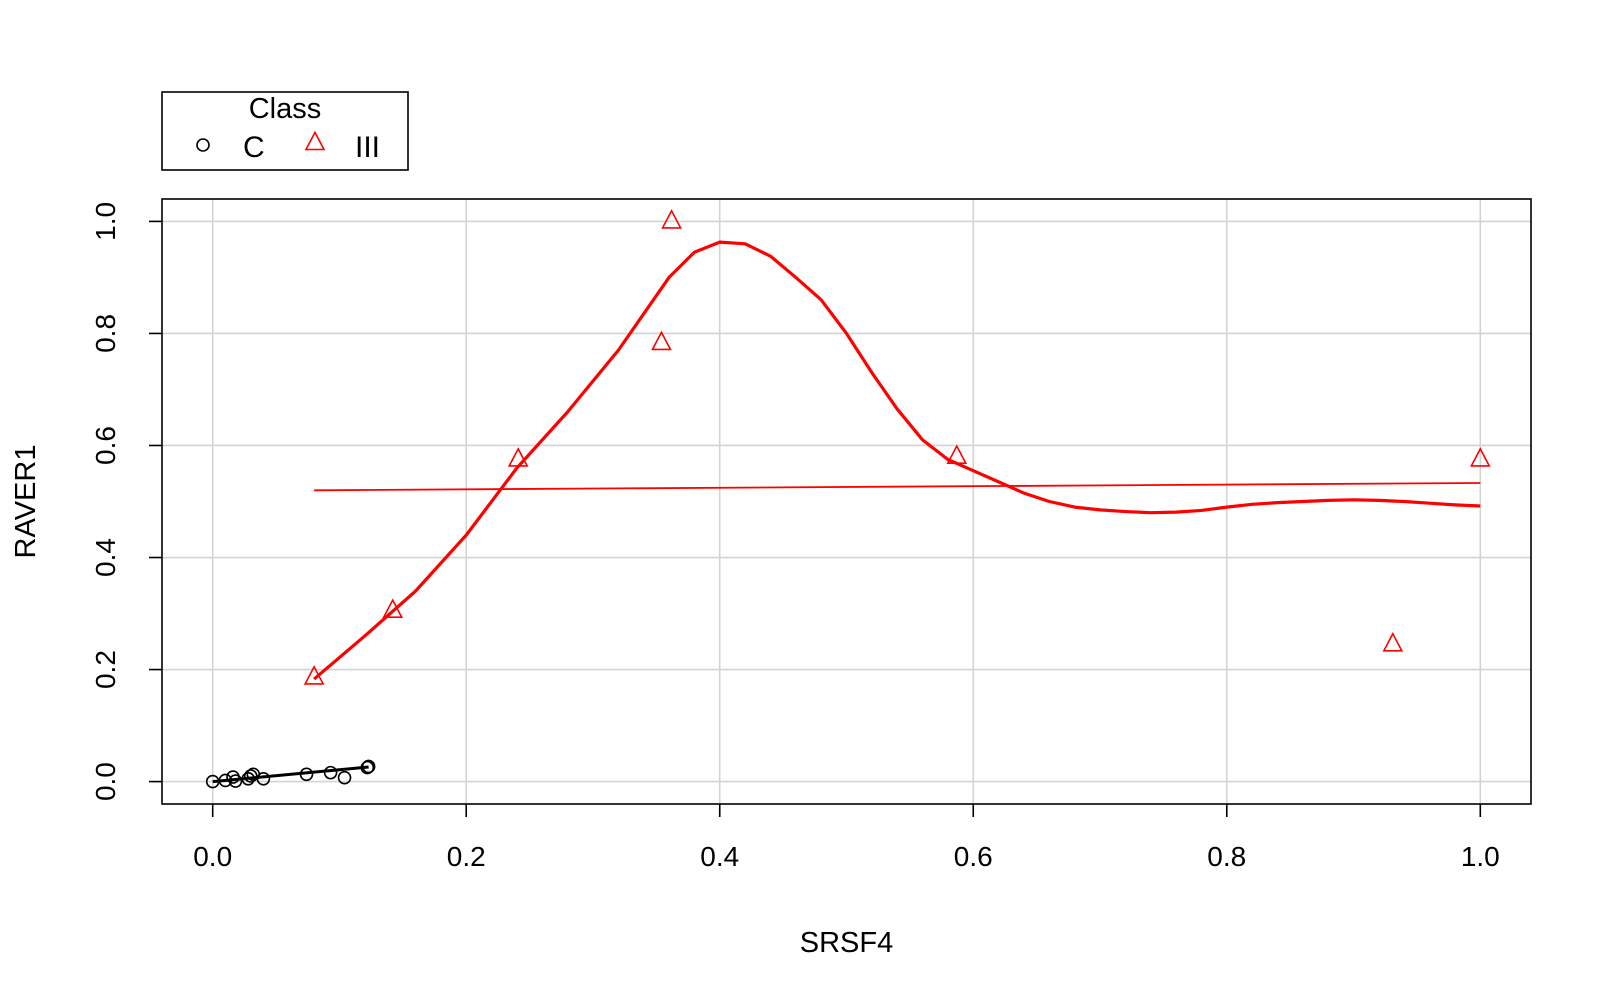  Describe the element at coordinates (846, 943) in the screenshot. I see `x-axis-label: SRSF4` at that location.